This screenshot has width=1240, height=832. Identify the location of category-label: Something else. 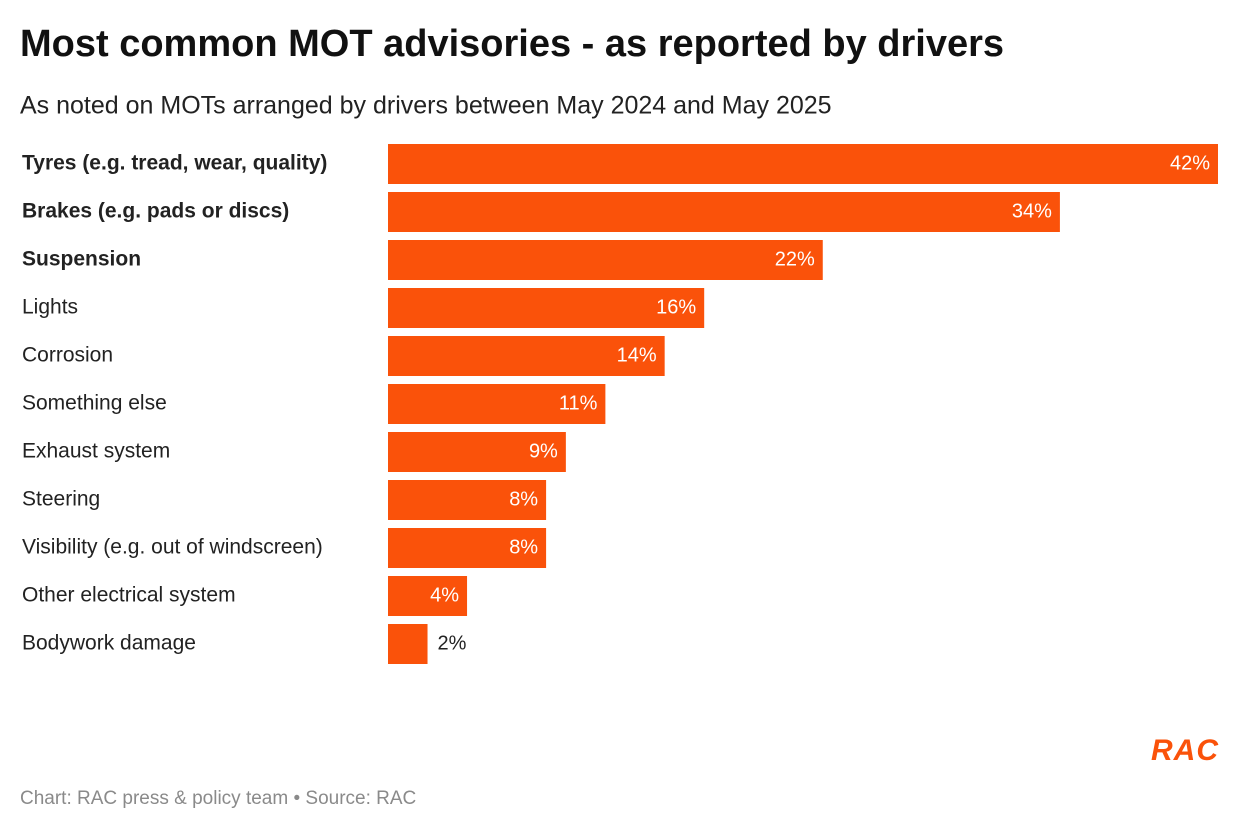
(94, 403).